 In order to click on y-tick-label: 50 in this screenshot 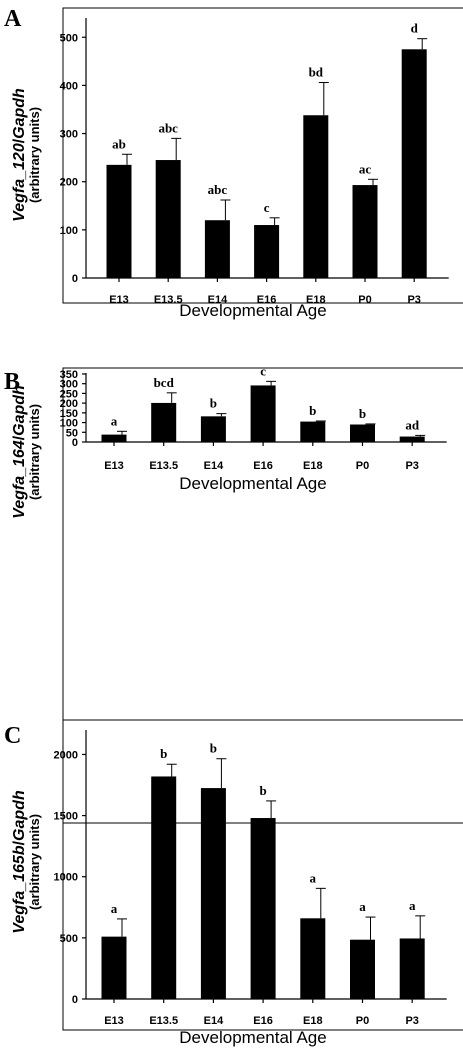, I will do `click(72, 433)`.